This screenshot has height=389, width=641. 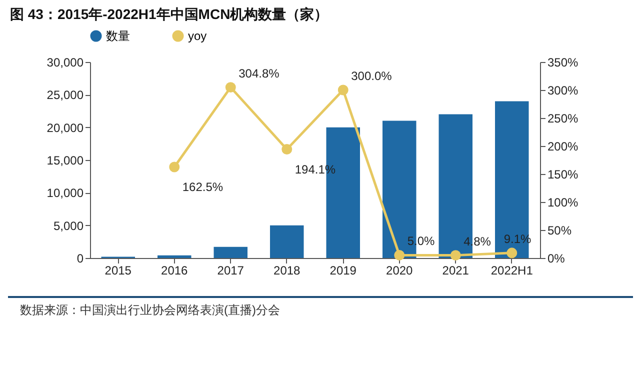 I want to click on y-tick-label: 0, so click(x=80, y=259).